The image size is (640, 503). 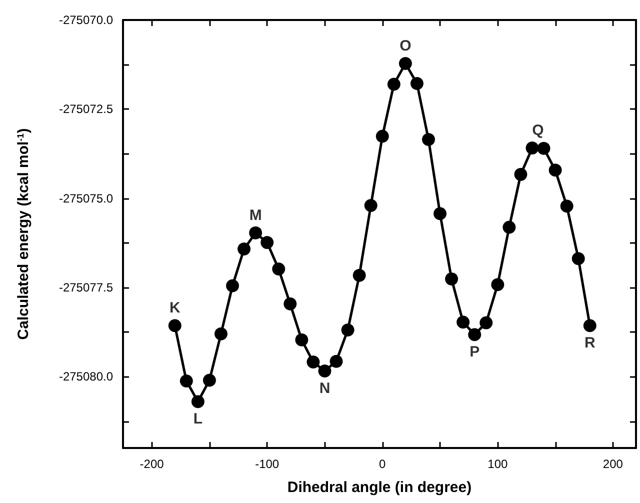 What do you see at coordinates (86, 377) in the screenshot?
I see `y-tick-label: -275080.0` at bounding box center [86, 377].